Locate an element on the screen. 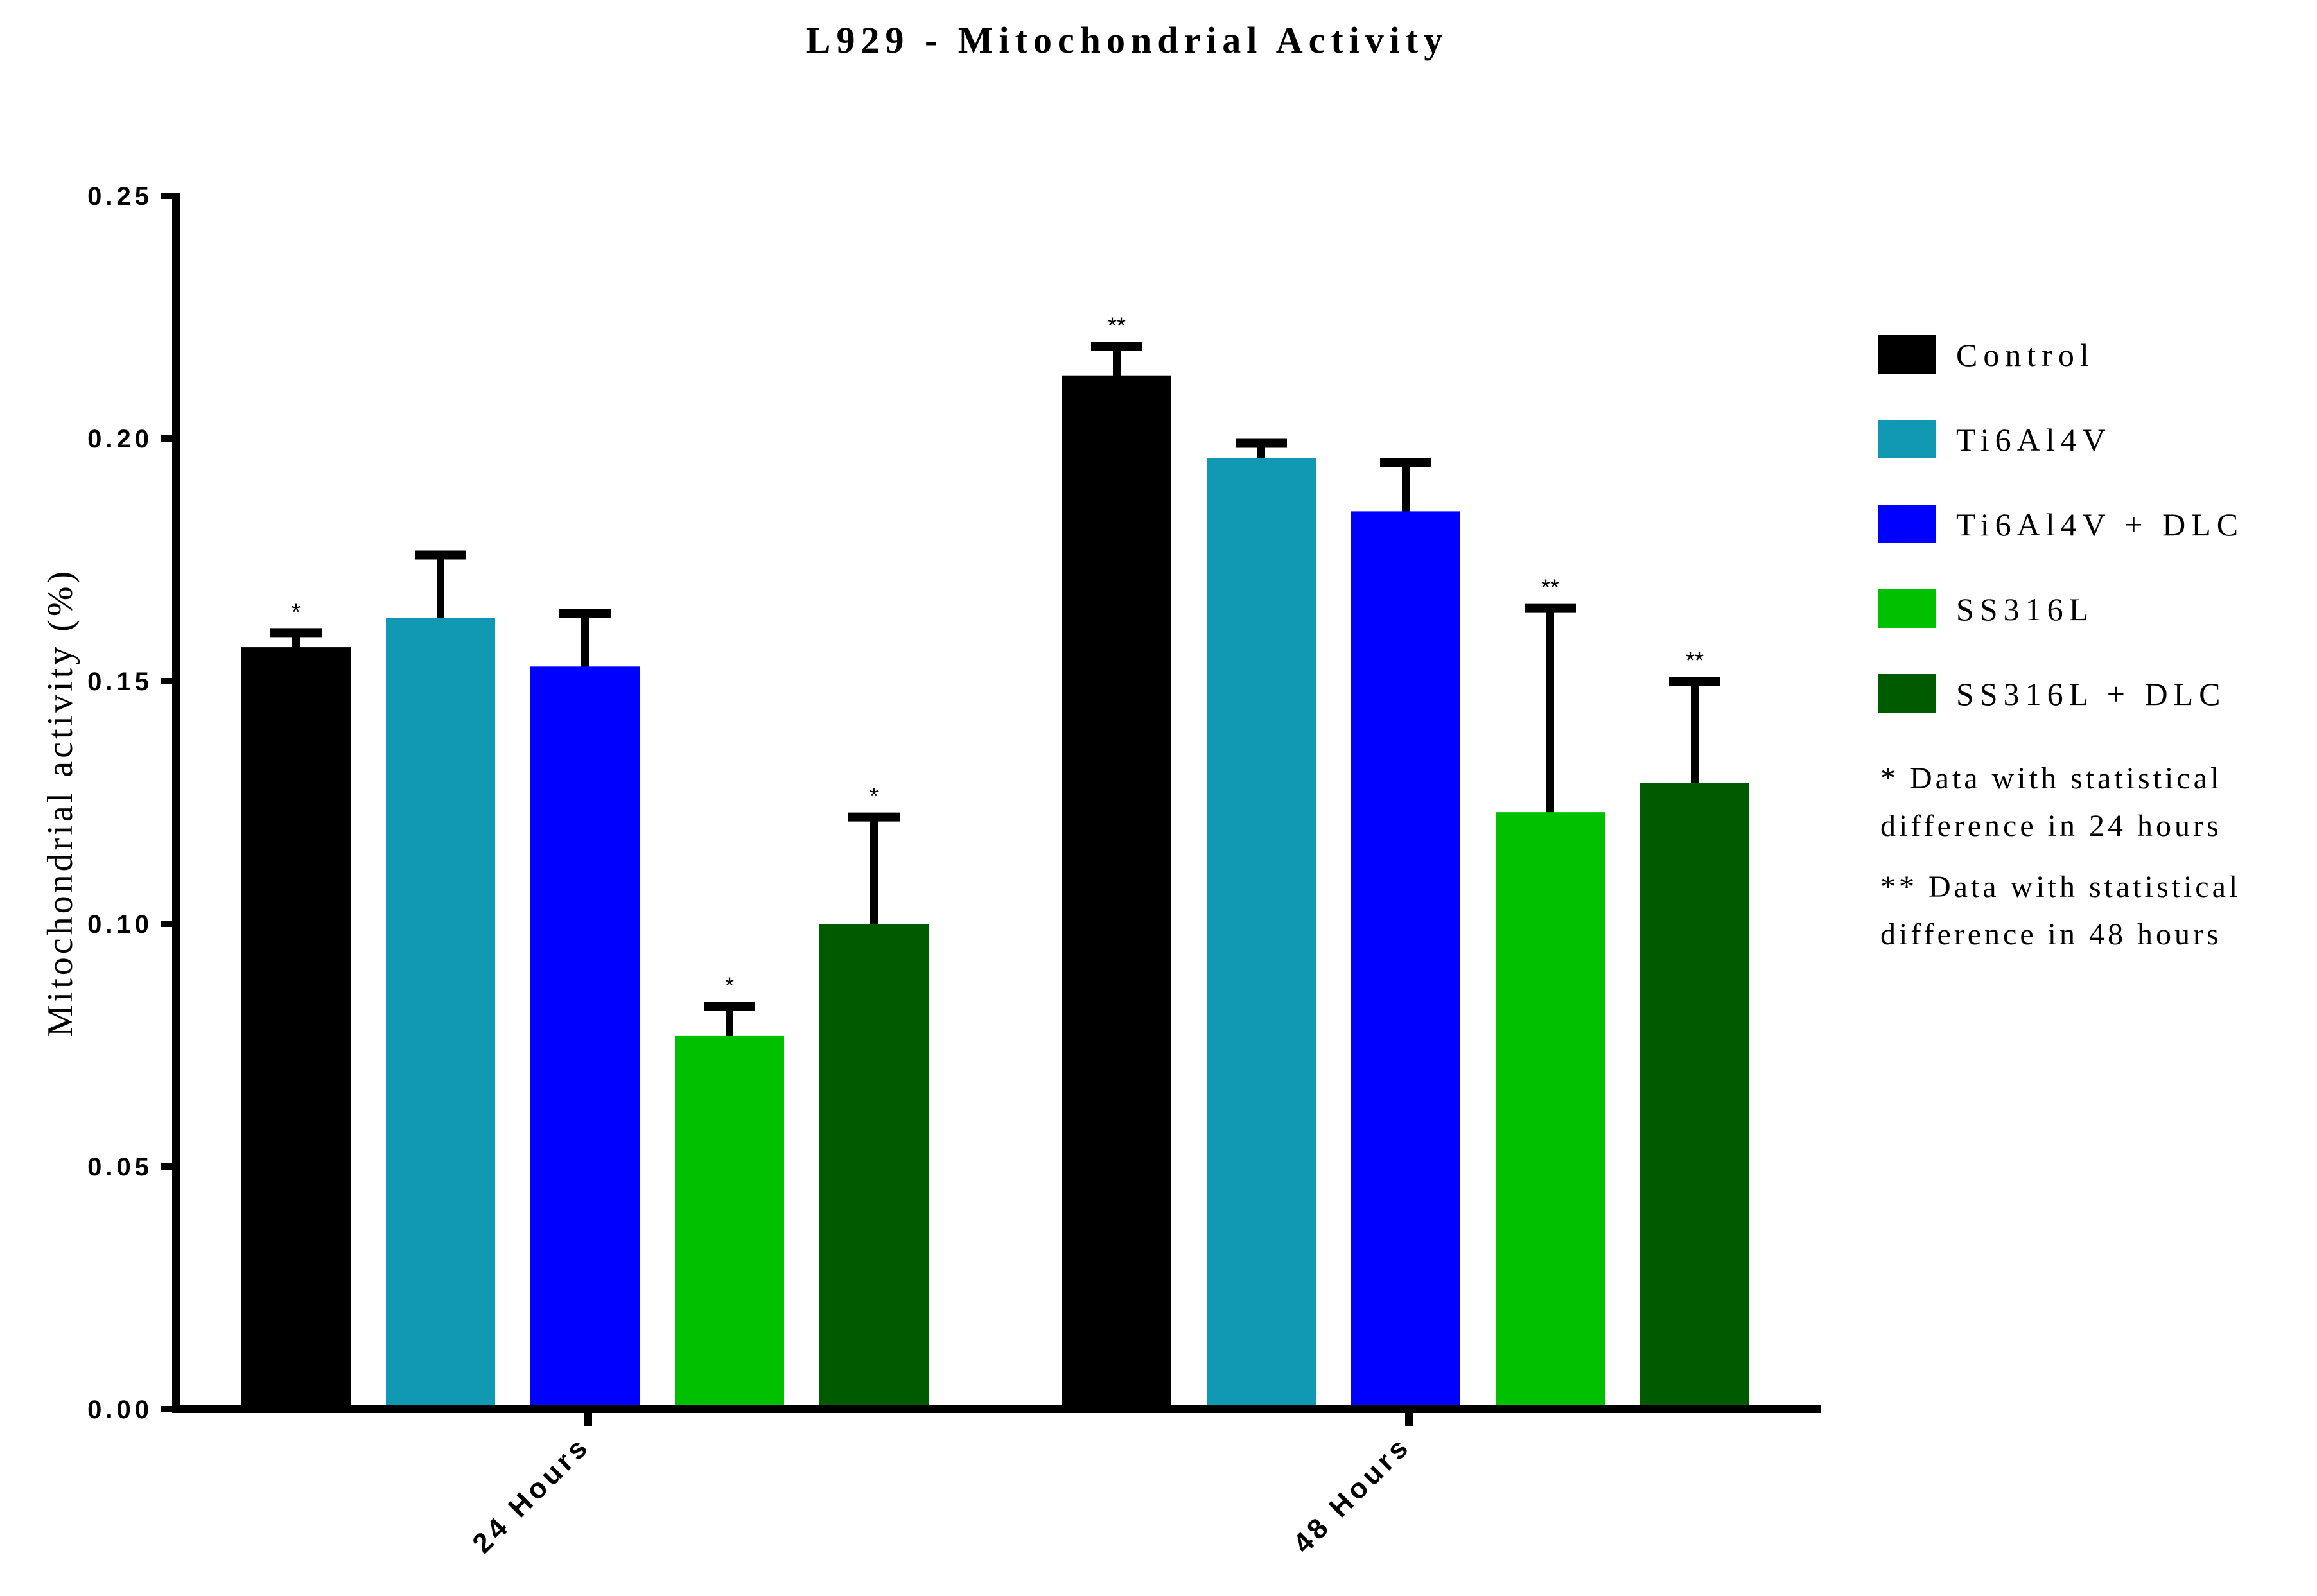  x-tick-label: 48 Hours is located at coordinates (1352, 1494).